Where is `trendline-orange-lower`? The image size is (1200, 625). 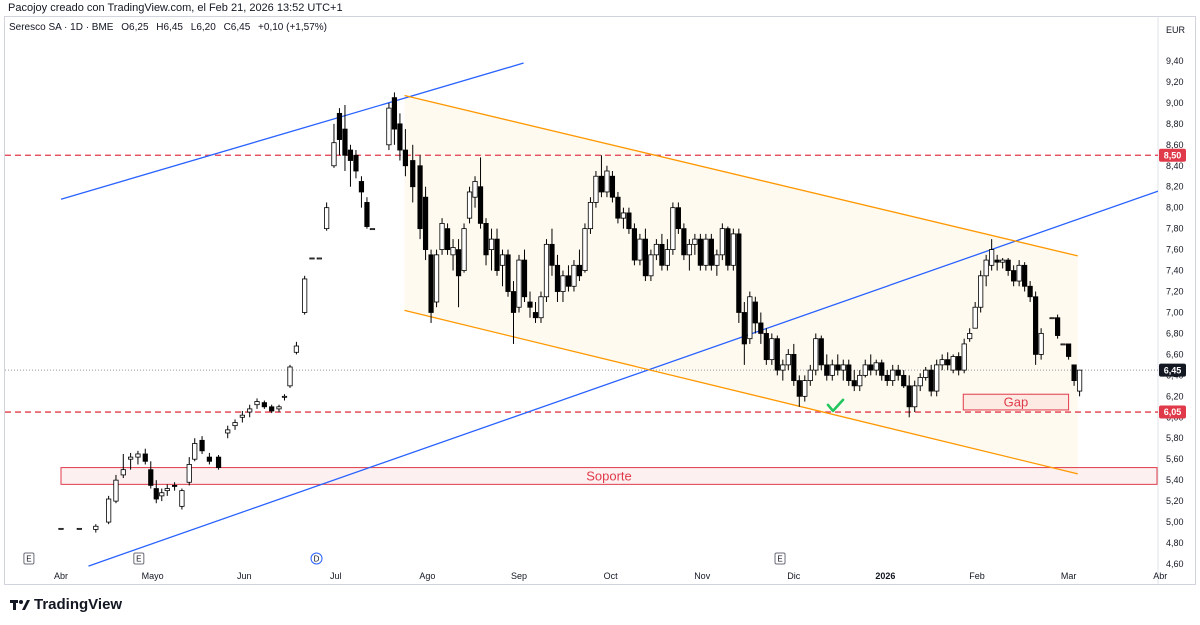
trendline-orange-lower is located at coordinates (741, 392).